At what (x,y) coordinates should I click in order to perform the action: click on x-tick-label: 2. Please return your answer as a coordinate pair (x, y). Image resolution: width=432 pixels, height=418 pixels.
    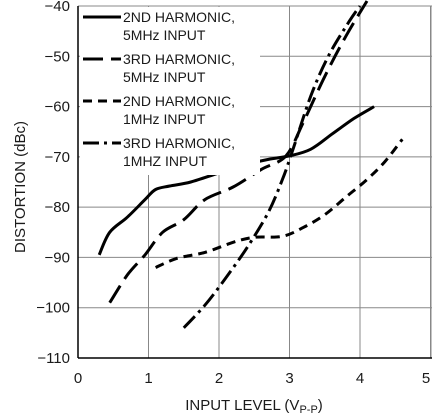
    Looking at the image, I should click on (219, 378).